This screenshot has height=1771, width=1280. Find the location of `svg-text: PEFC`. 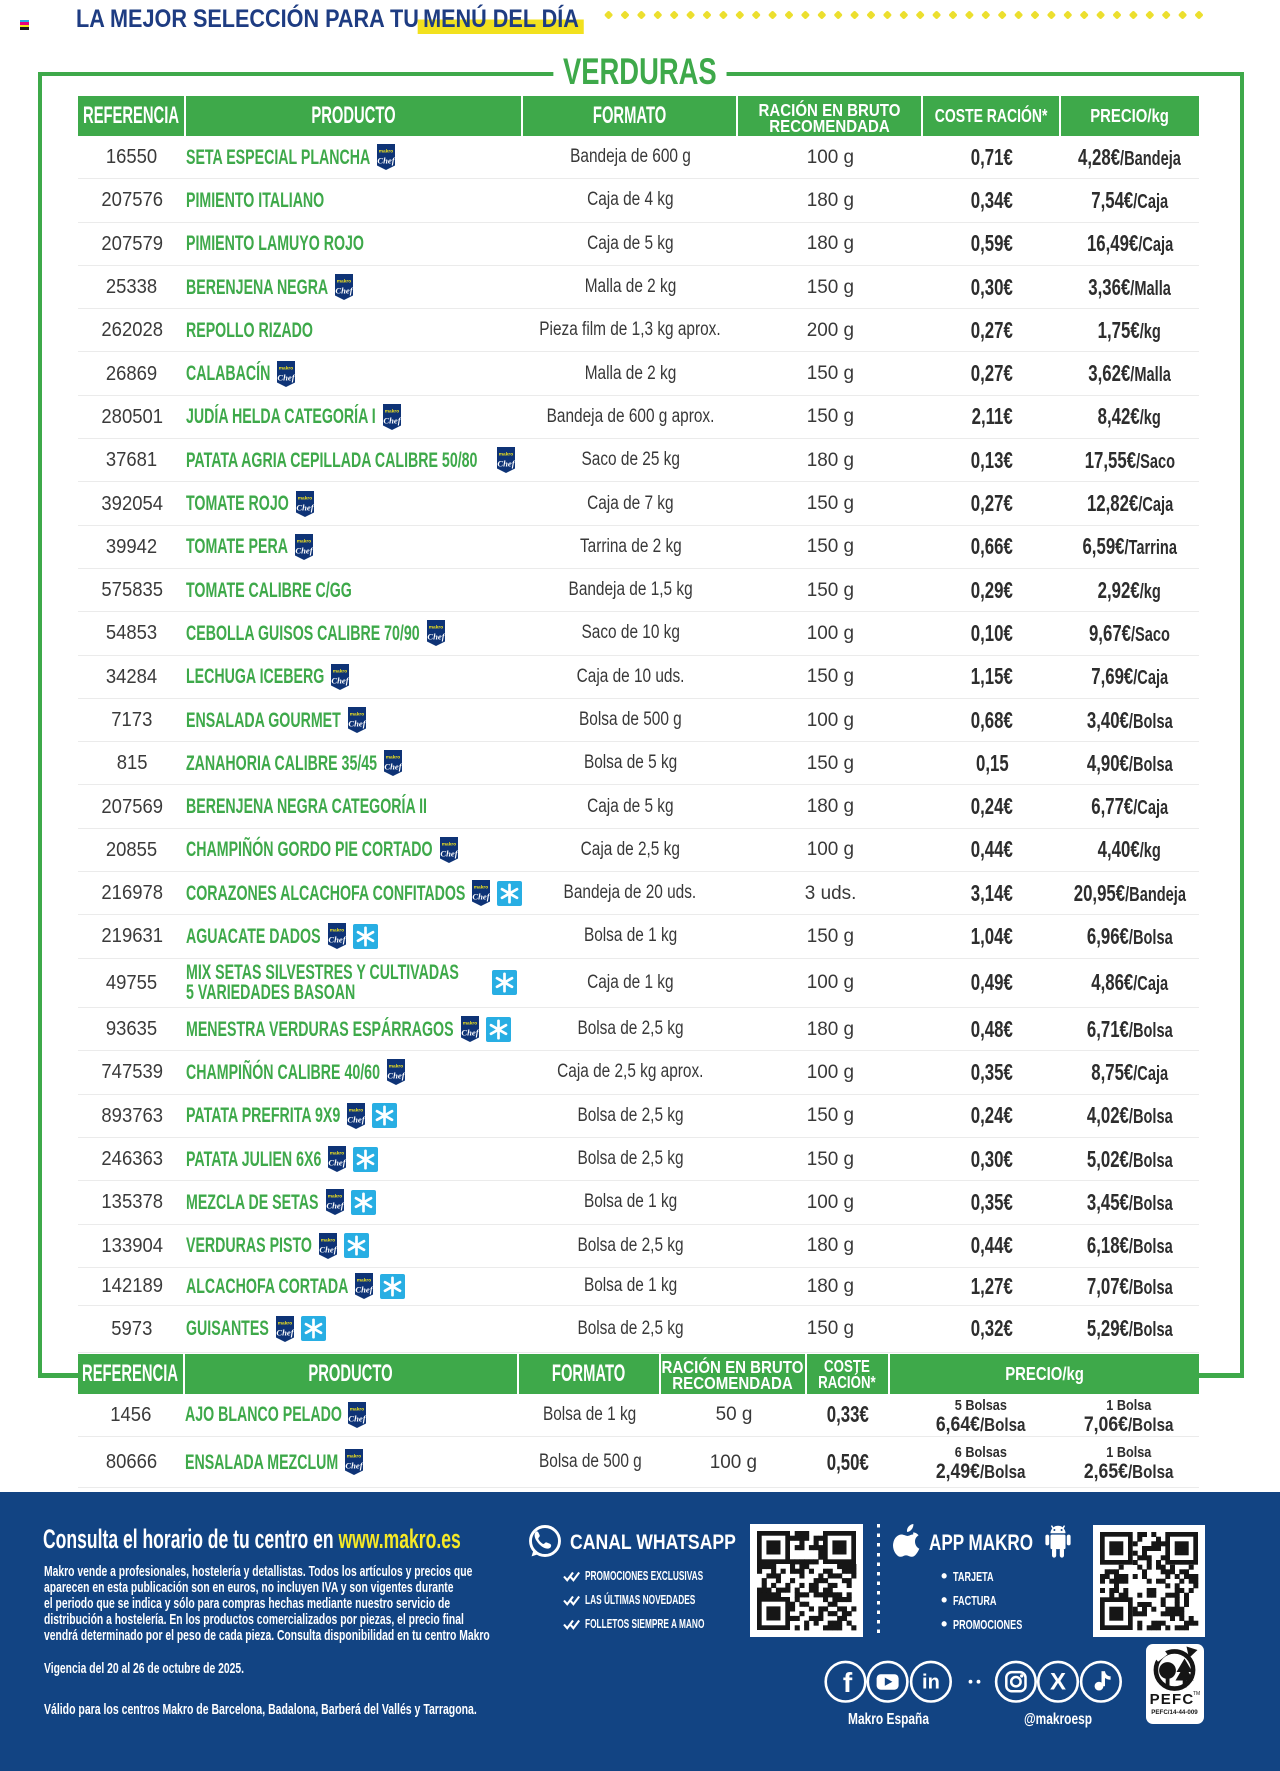

svg-text: PEFC is located at coordinates (1172, 1699).